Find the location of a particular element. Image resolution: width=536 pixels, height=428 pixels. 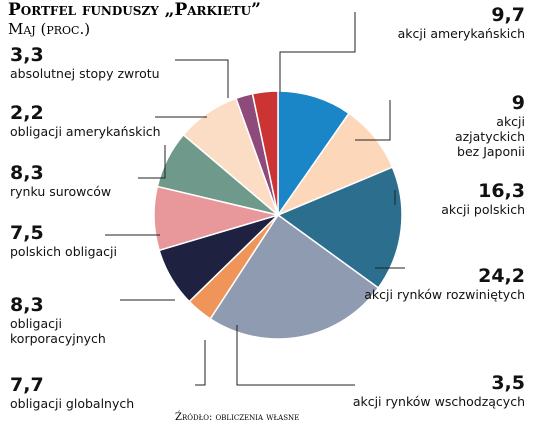

category-label: obligacji amerykańskich is located at coordinates (85, 131).